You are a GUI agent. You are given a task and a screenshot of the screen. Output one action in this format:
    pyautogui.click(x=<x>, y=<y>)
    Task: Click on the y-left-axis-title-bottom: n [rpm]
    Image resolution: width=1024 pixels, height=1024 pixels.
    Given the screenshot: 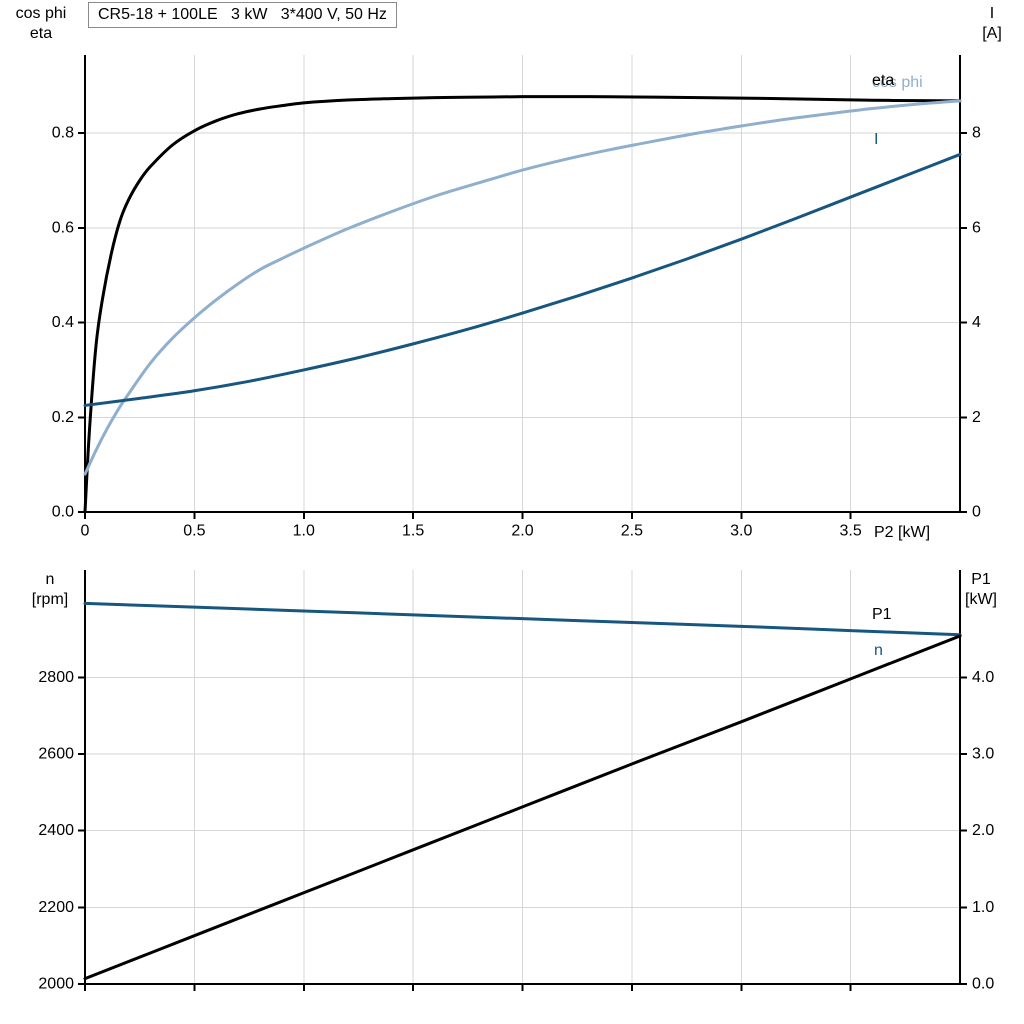 What is the action you would take?
    pyautogui.click(x=50, y=590)
    